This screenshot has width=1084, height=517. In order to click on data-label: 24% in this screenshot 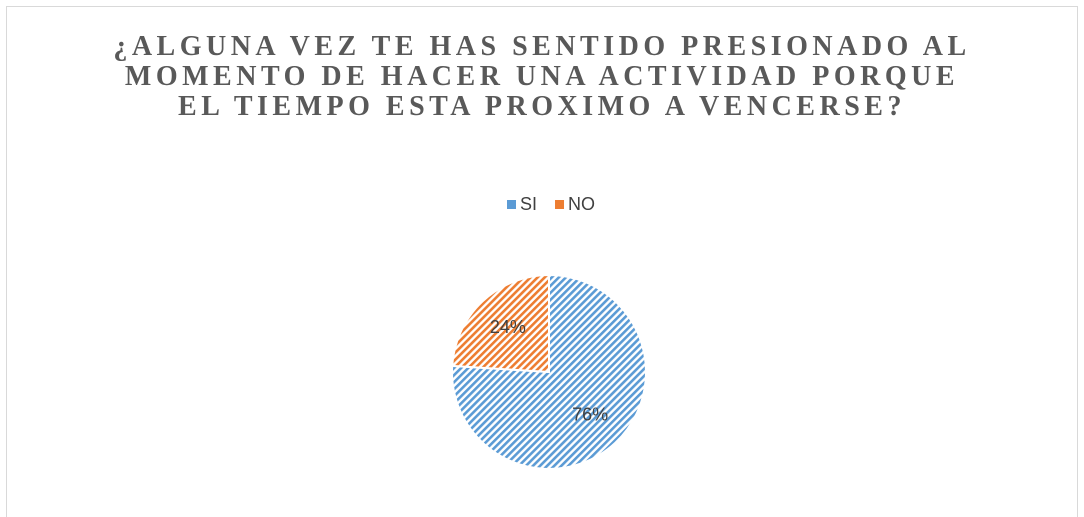, I will do `click(508, 327)`.